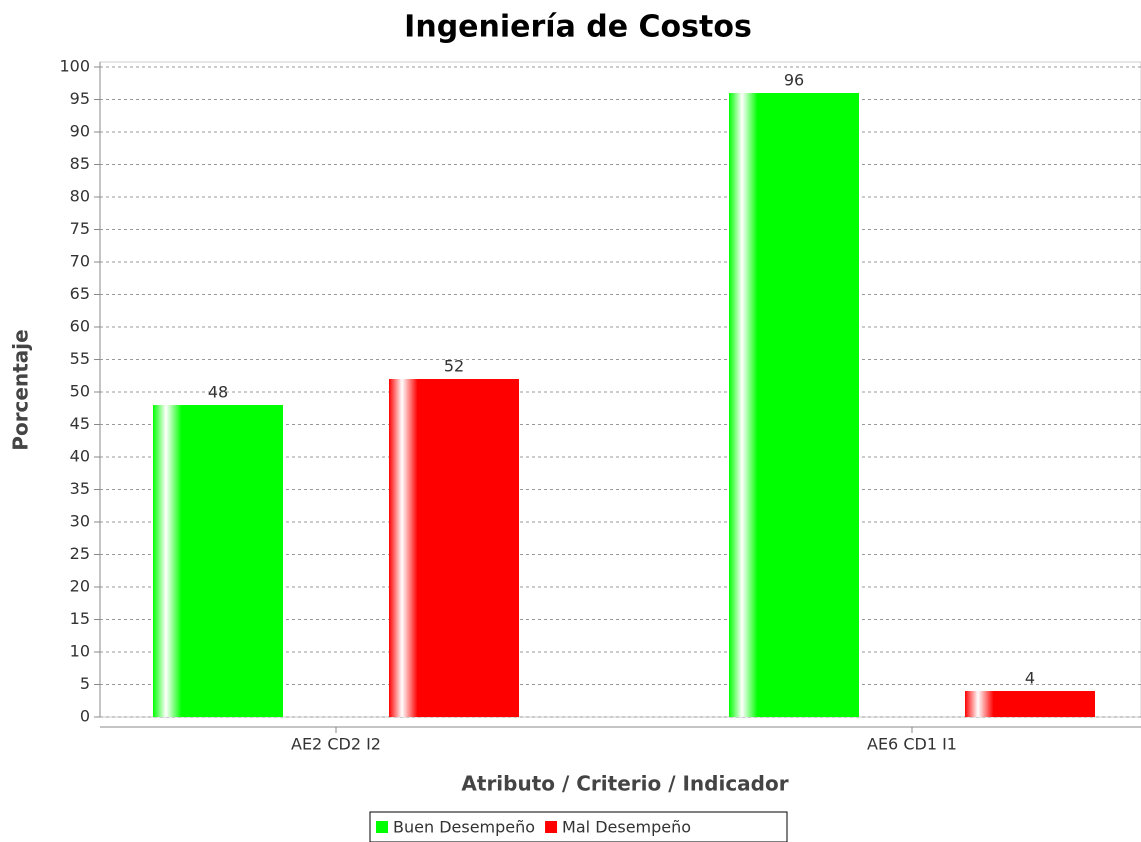 The height and width of the screenshot is (842, 1141). What do you see at coordinates (85, 716) in the screenshot?
I see `y-tick-label: 0` at bounding box center [85, 716].